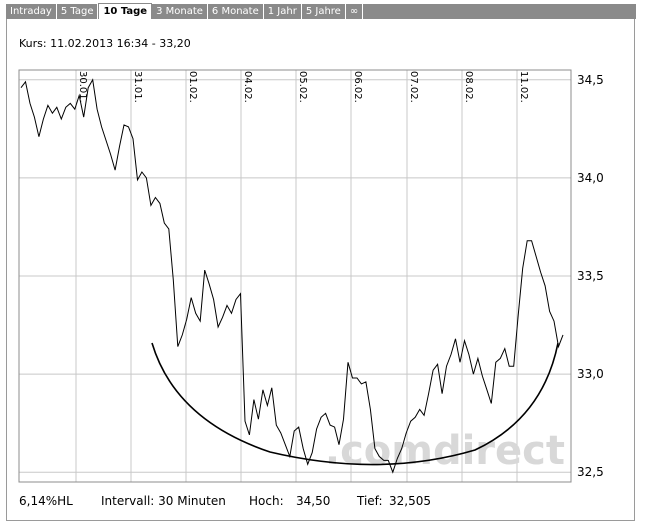 This screenshot has width=651, height=528. What do you see at coordinates (105, 43) in the screenshot?
I see `quote-line: Kurs: 11.02.2013 16:34 - 33,20` at bounding box center [105, 43].